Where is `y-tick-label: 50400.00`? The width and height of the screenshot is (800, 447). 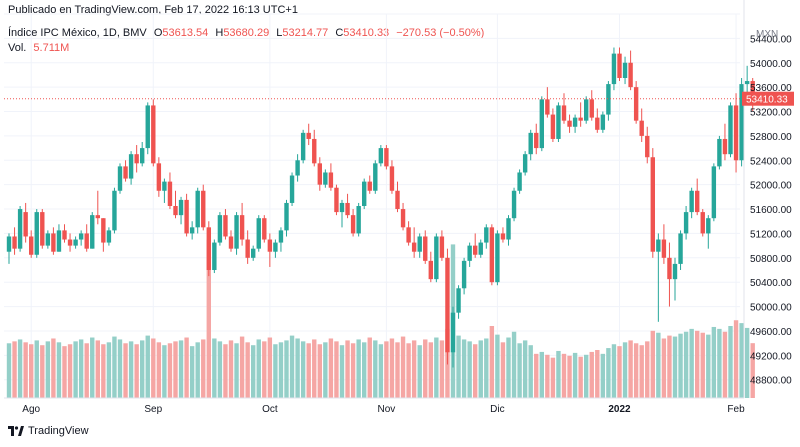 y-tick-label: 50400.00 is located at coordinates (771, 283).